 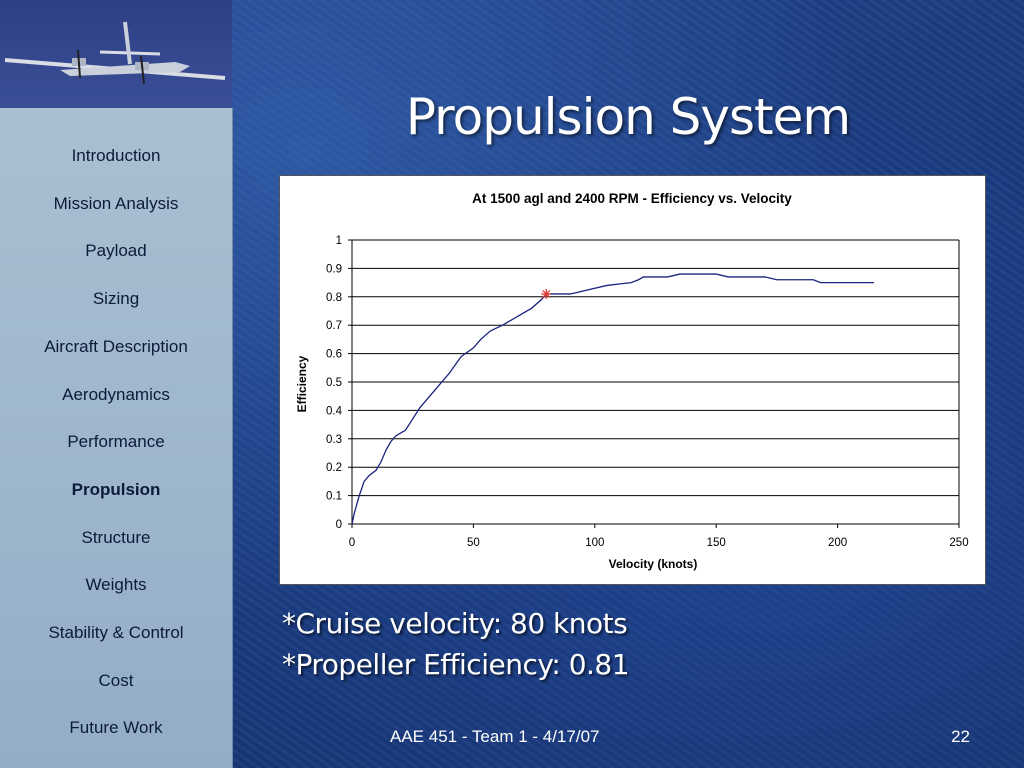 What do you see at coordinates (334, 440) in the screenshot?
I see `chart-y-tick-label: 0.3` at bounding box center [334, 440].